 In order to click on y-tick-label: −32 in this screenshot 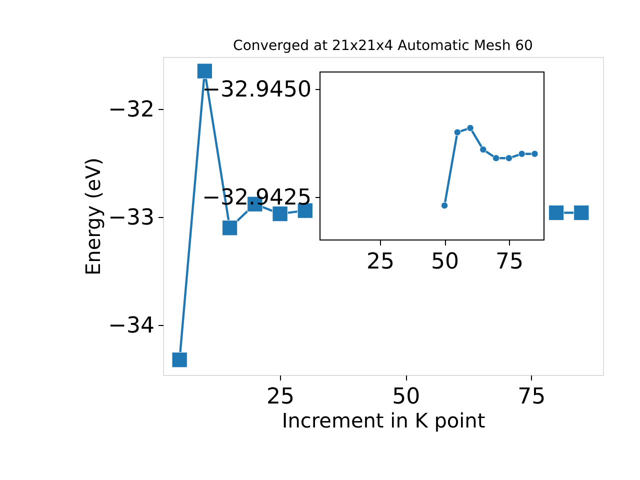, I will do `click(131, 109)`.